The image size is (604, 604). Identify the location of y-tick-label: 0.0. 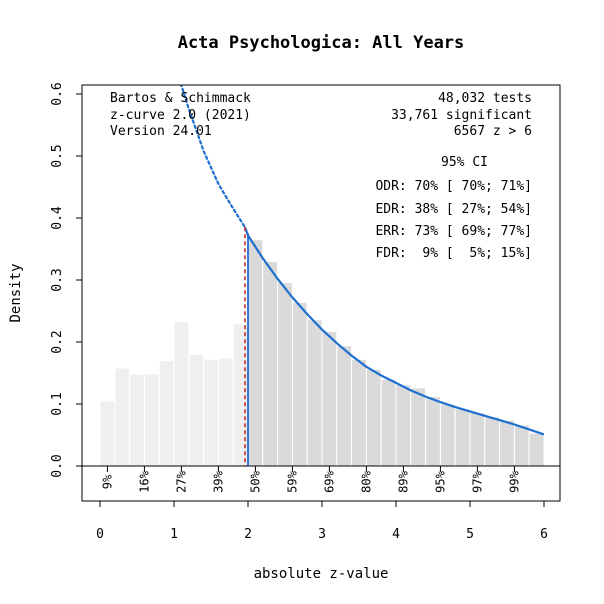
(57, 465).